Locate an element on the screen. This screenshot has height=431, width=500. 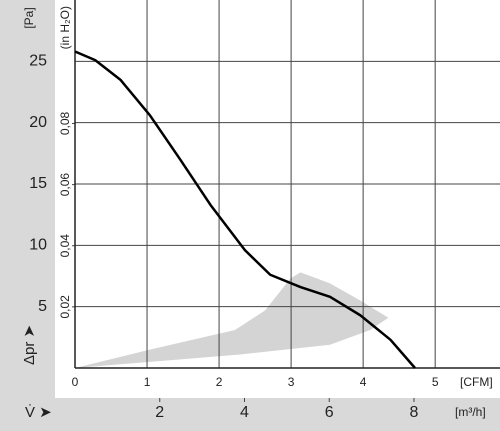
x-tick-label: 0 is located at coordinates (75, 382).